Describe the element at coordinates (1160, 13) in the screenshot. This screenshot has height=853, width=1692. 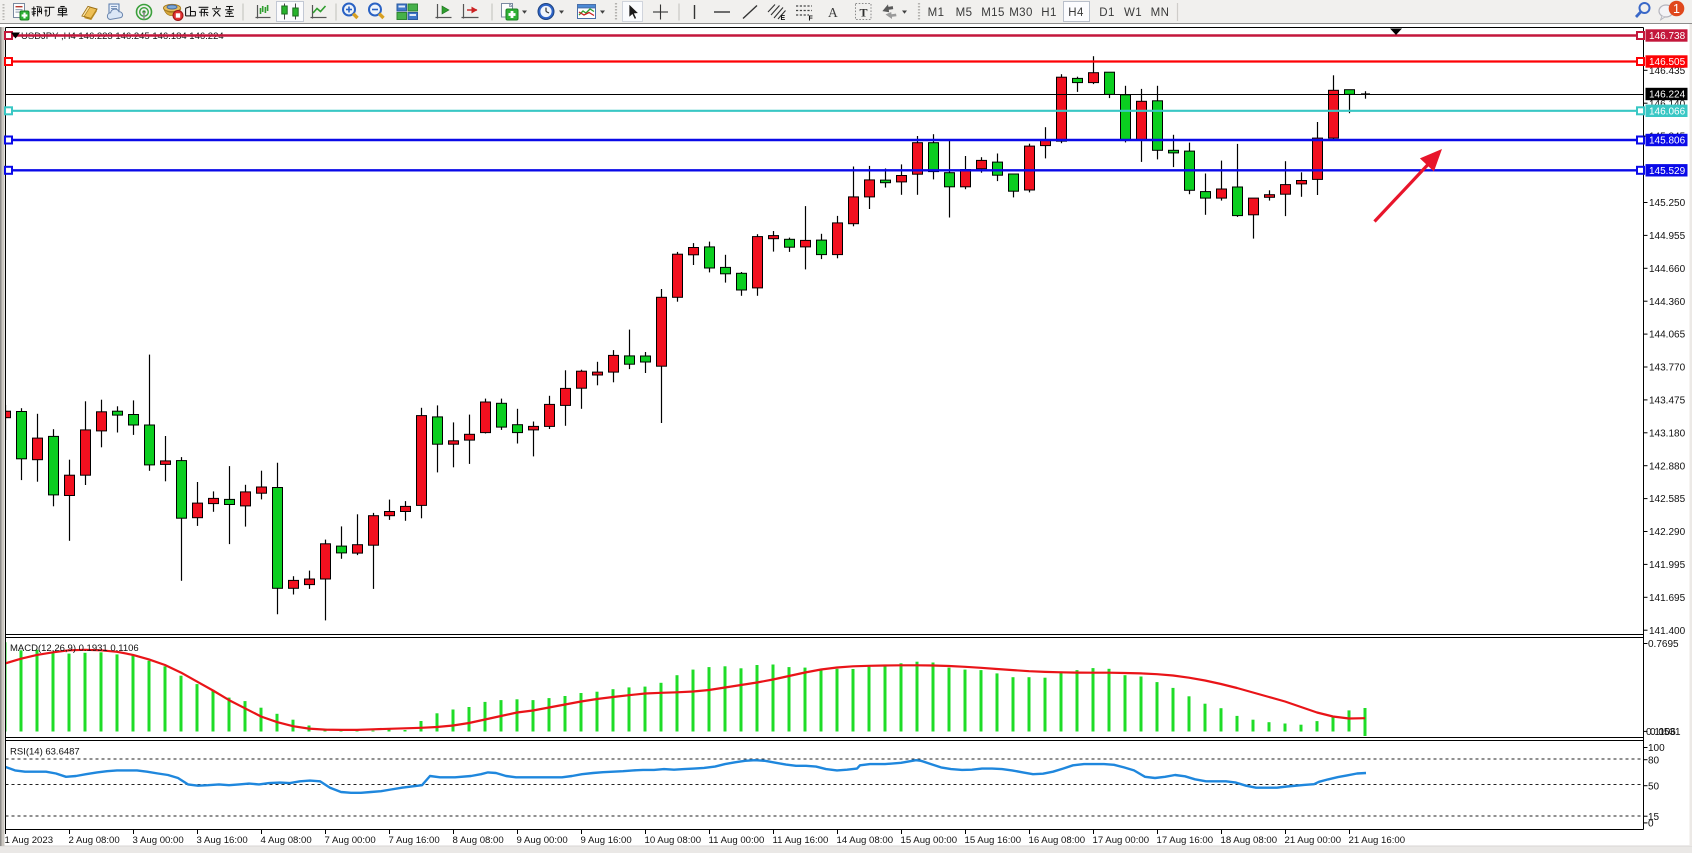
I see `svg-text: MN` at that location.